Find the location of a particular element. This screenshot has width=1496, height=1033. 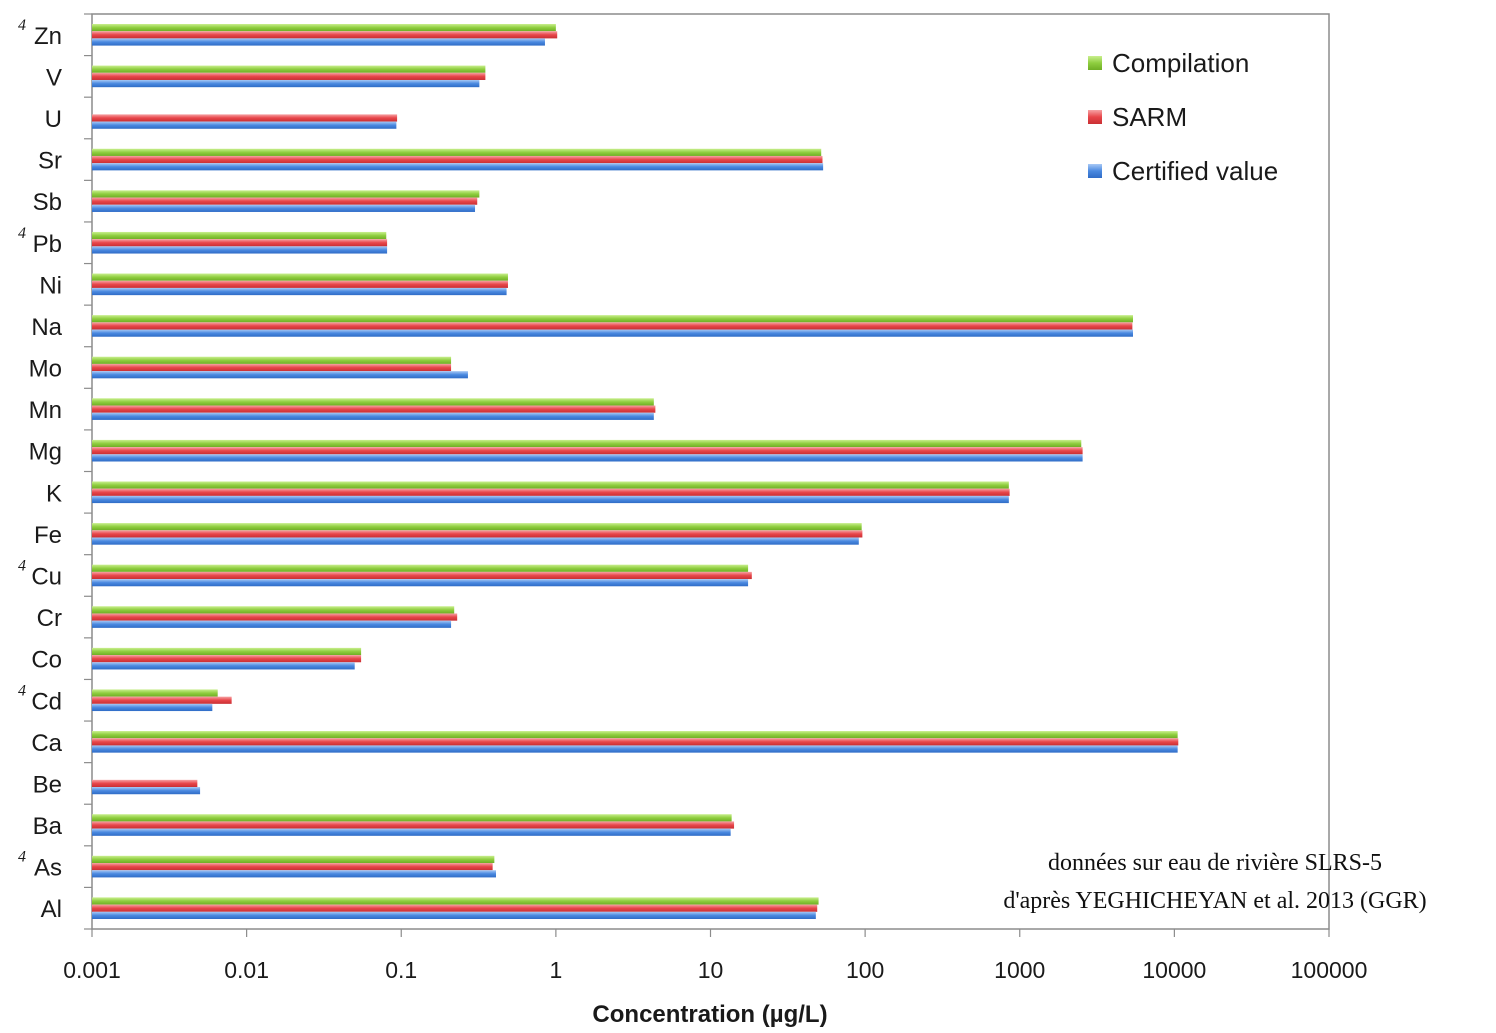

bar-sr-sarm is located at coordinates (457, 159).